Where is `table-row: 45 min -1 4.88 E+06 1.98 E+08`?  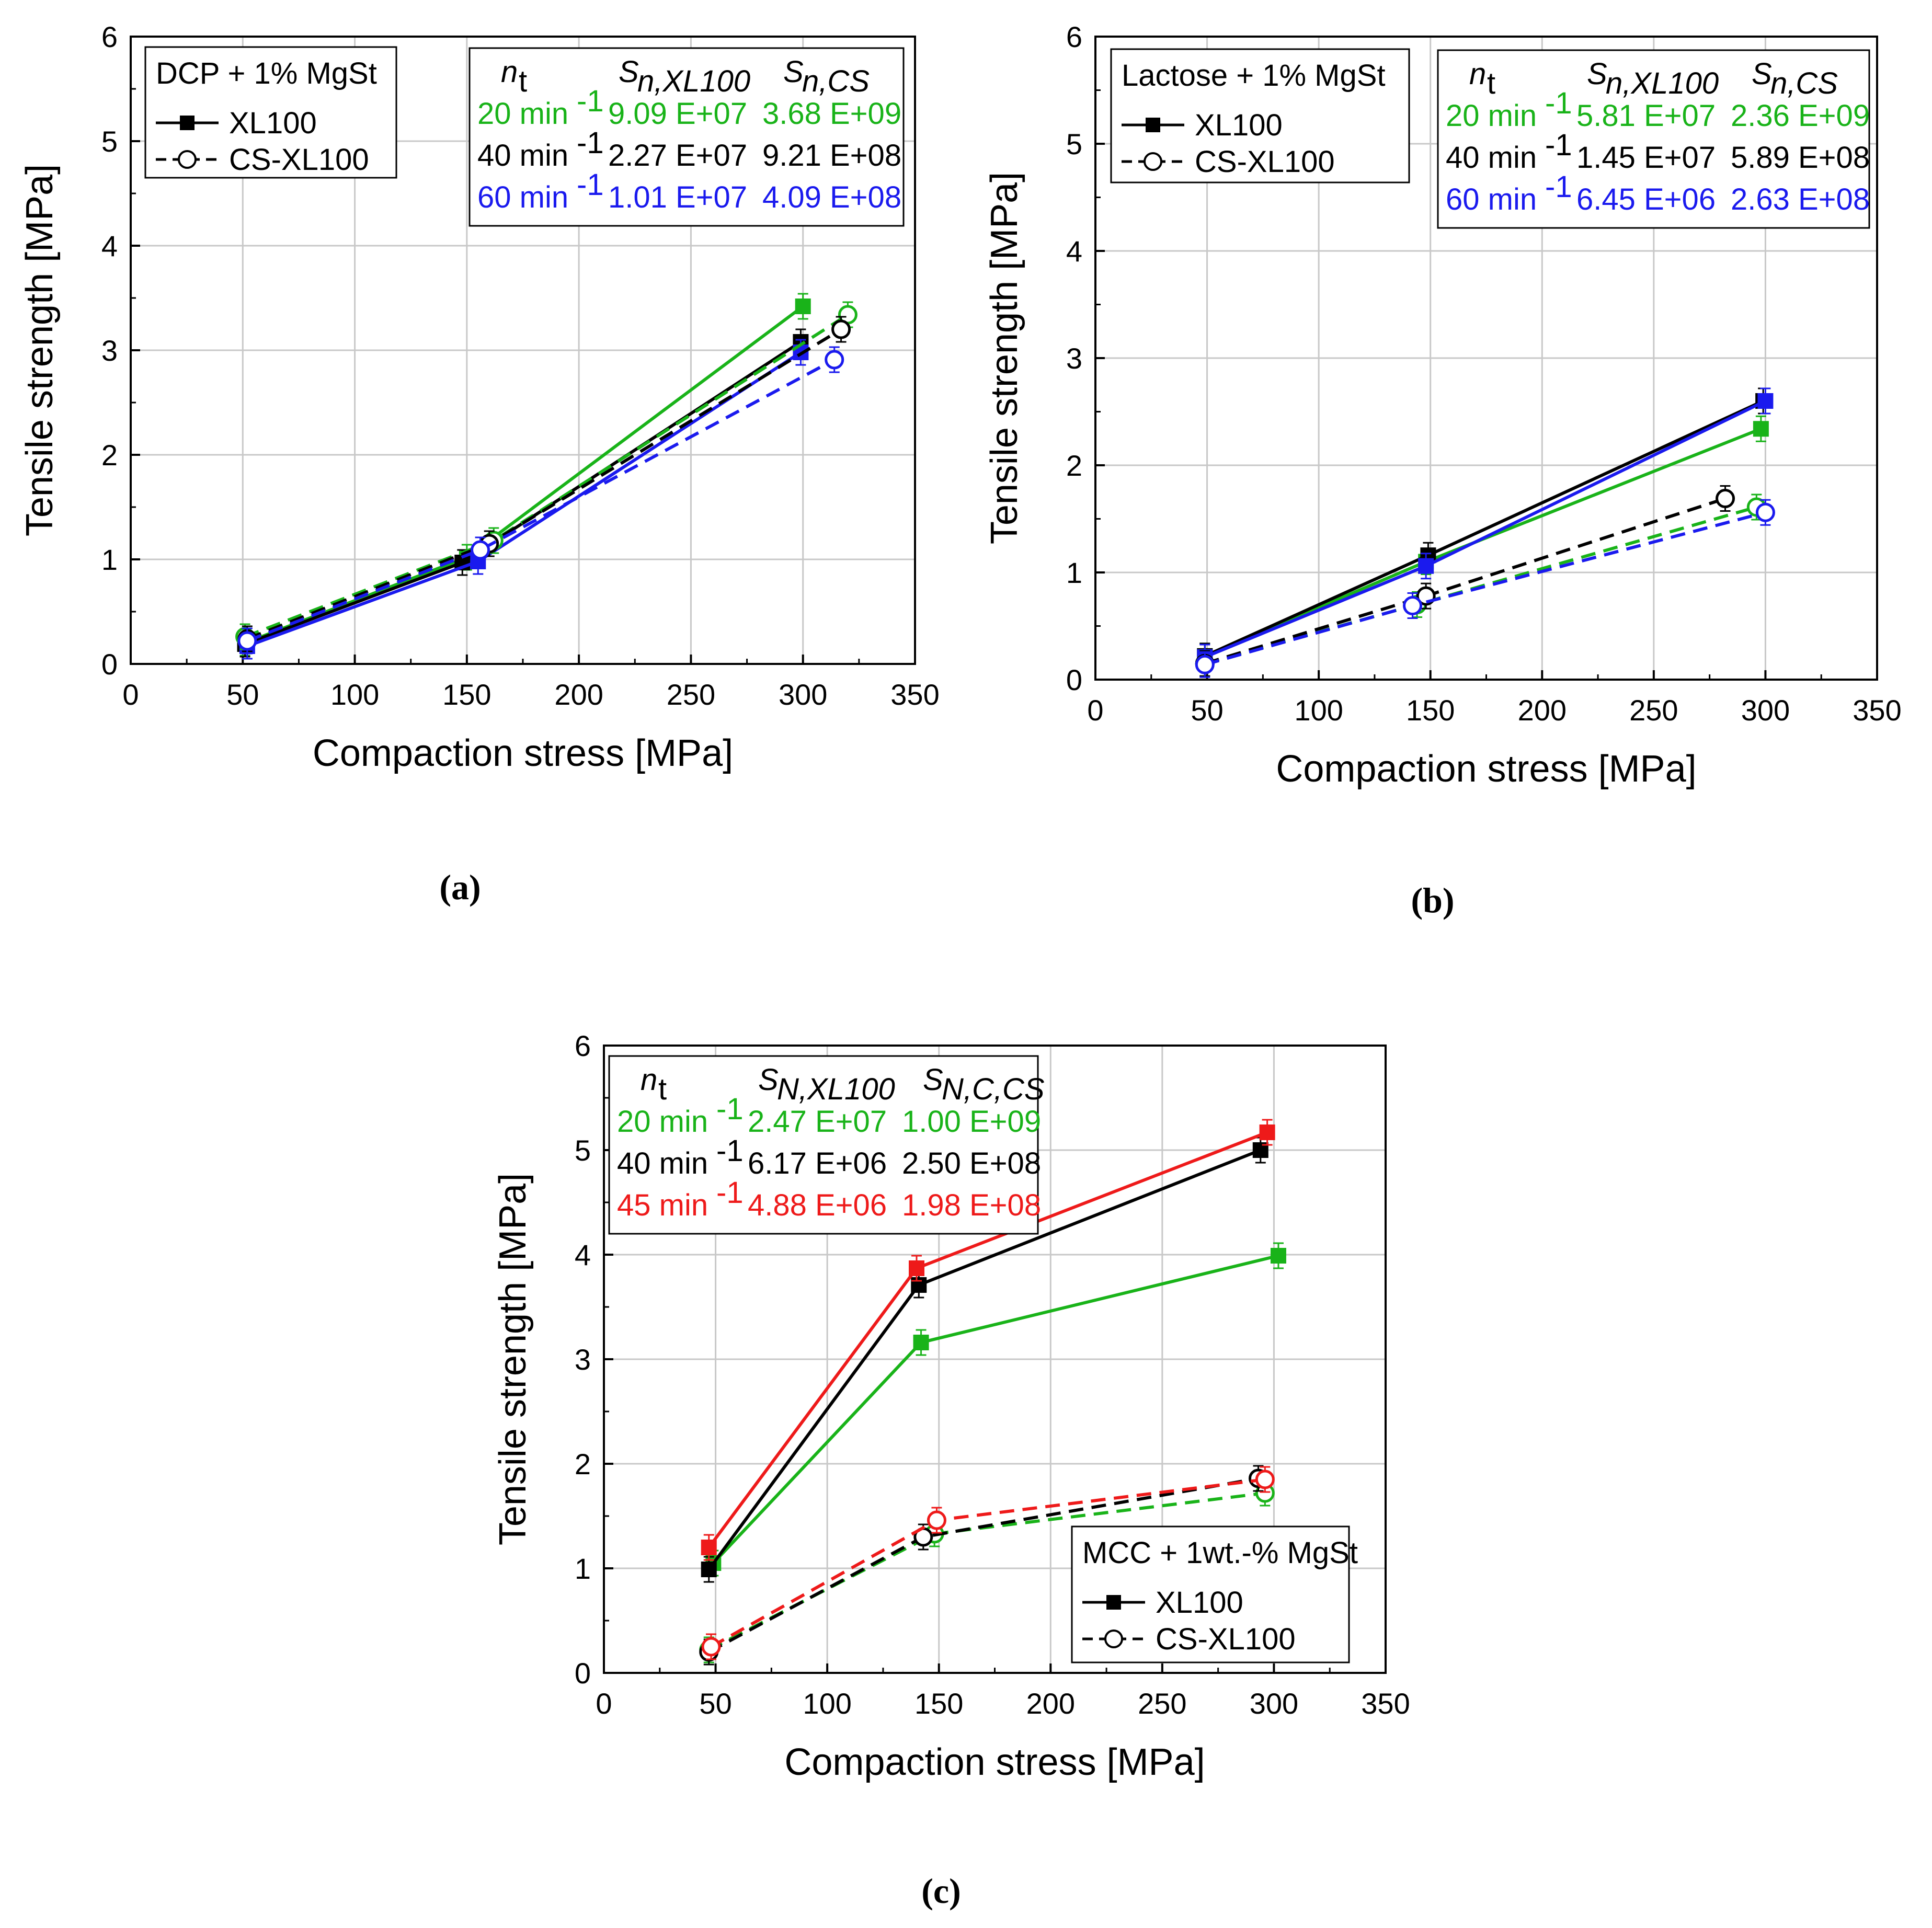
table-row: 45 min -1 4.88 E+06 1.98 E+08 is located at coordinates (829, 1199).